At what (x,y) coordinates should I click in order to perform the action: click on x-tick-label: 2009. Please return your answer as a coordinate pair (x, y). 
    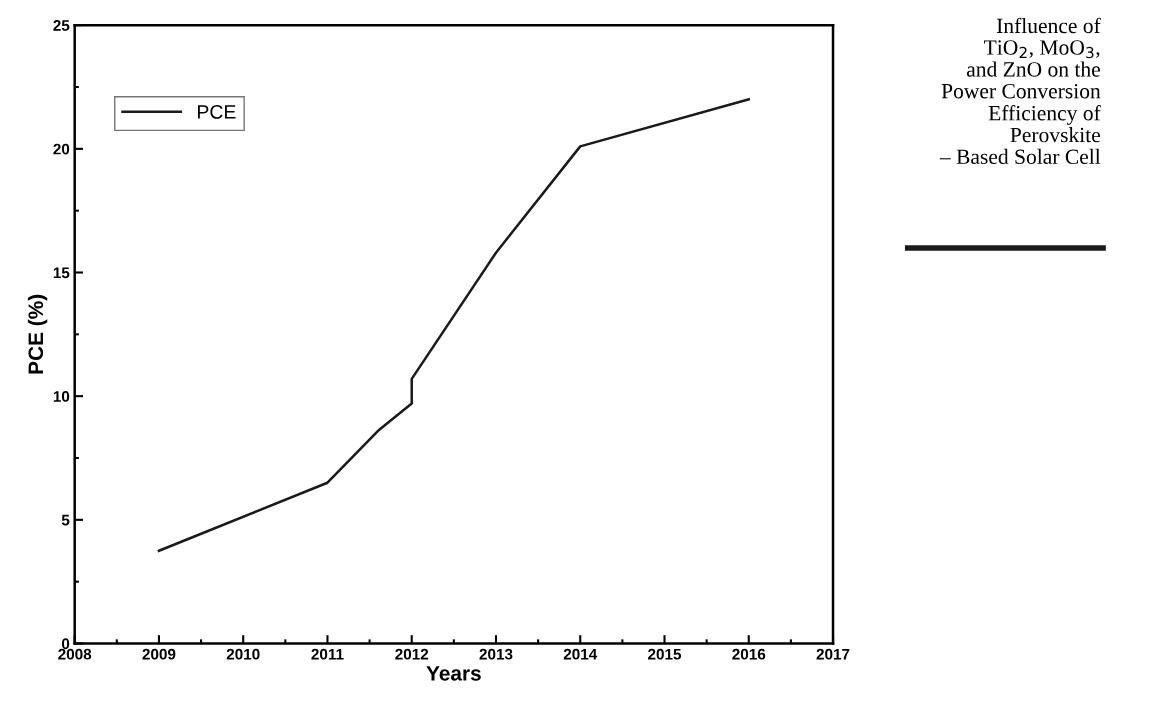
    Looking at the image, I should click on (159, 654).